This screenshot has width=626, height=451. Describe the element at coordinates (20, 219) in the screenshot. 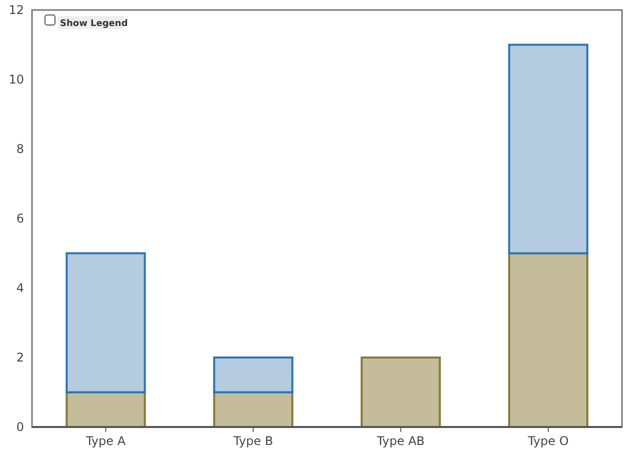

I see `y-tick-label: 6` at that location.